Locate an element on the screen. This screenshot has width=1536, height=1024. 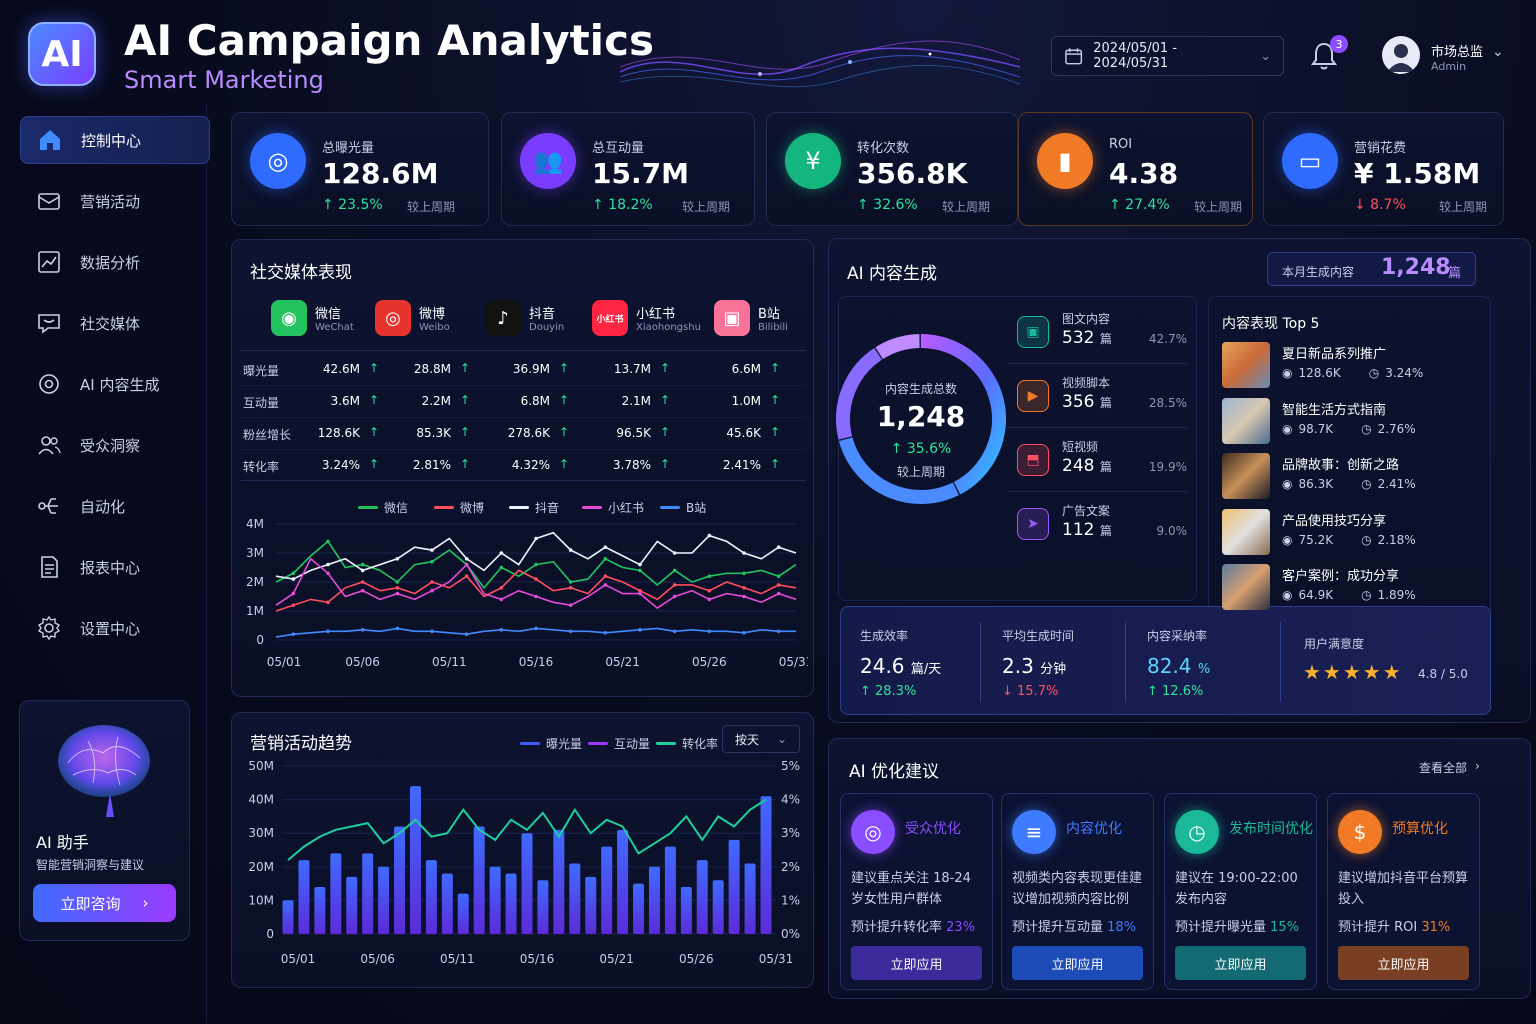
kpi-card: ¥ 转化次数 356.8K ↑ 32.6% 较上周期 is located at coordinates (892, 169).